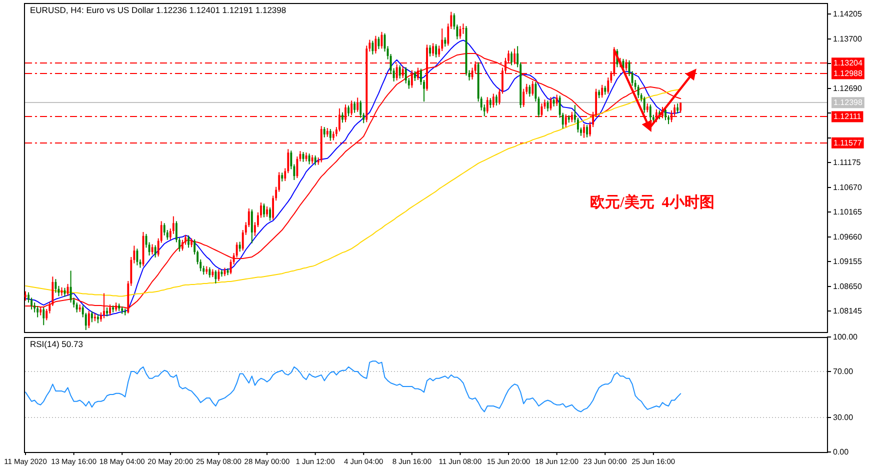  Describe the element at coordinates (847, 311) in the screenshot. I see `y-tick-label: 1.08145` at that location.